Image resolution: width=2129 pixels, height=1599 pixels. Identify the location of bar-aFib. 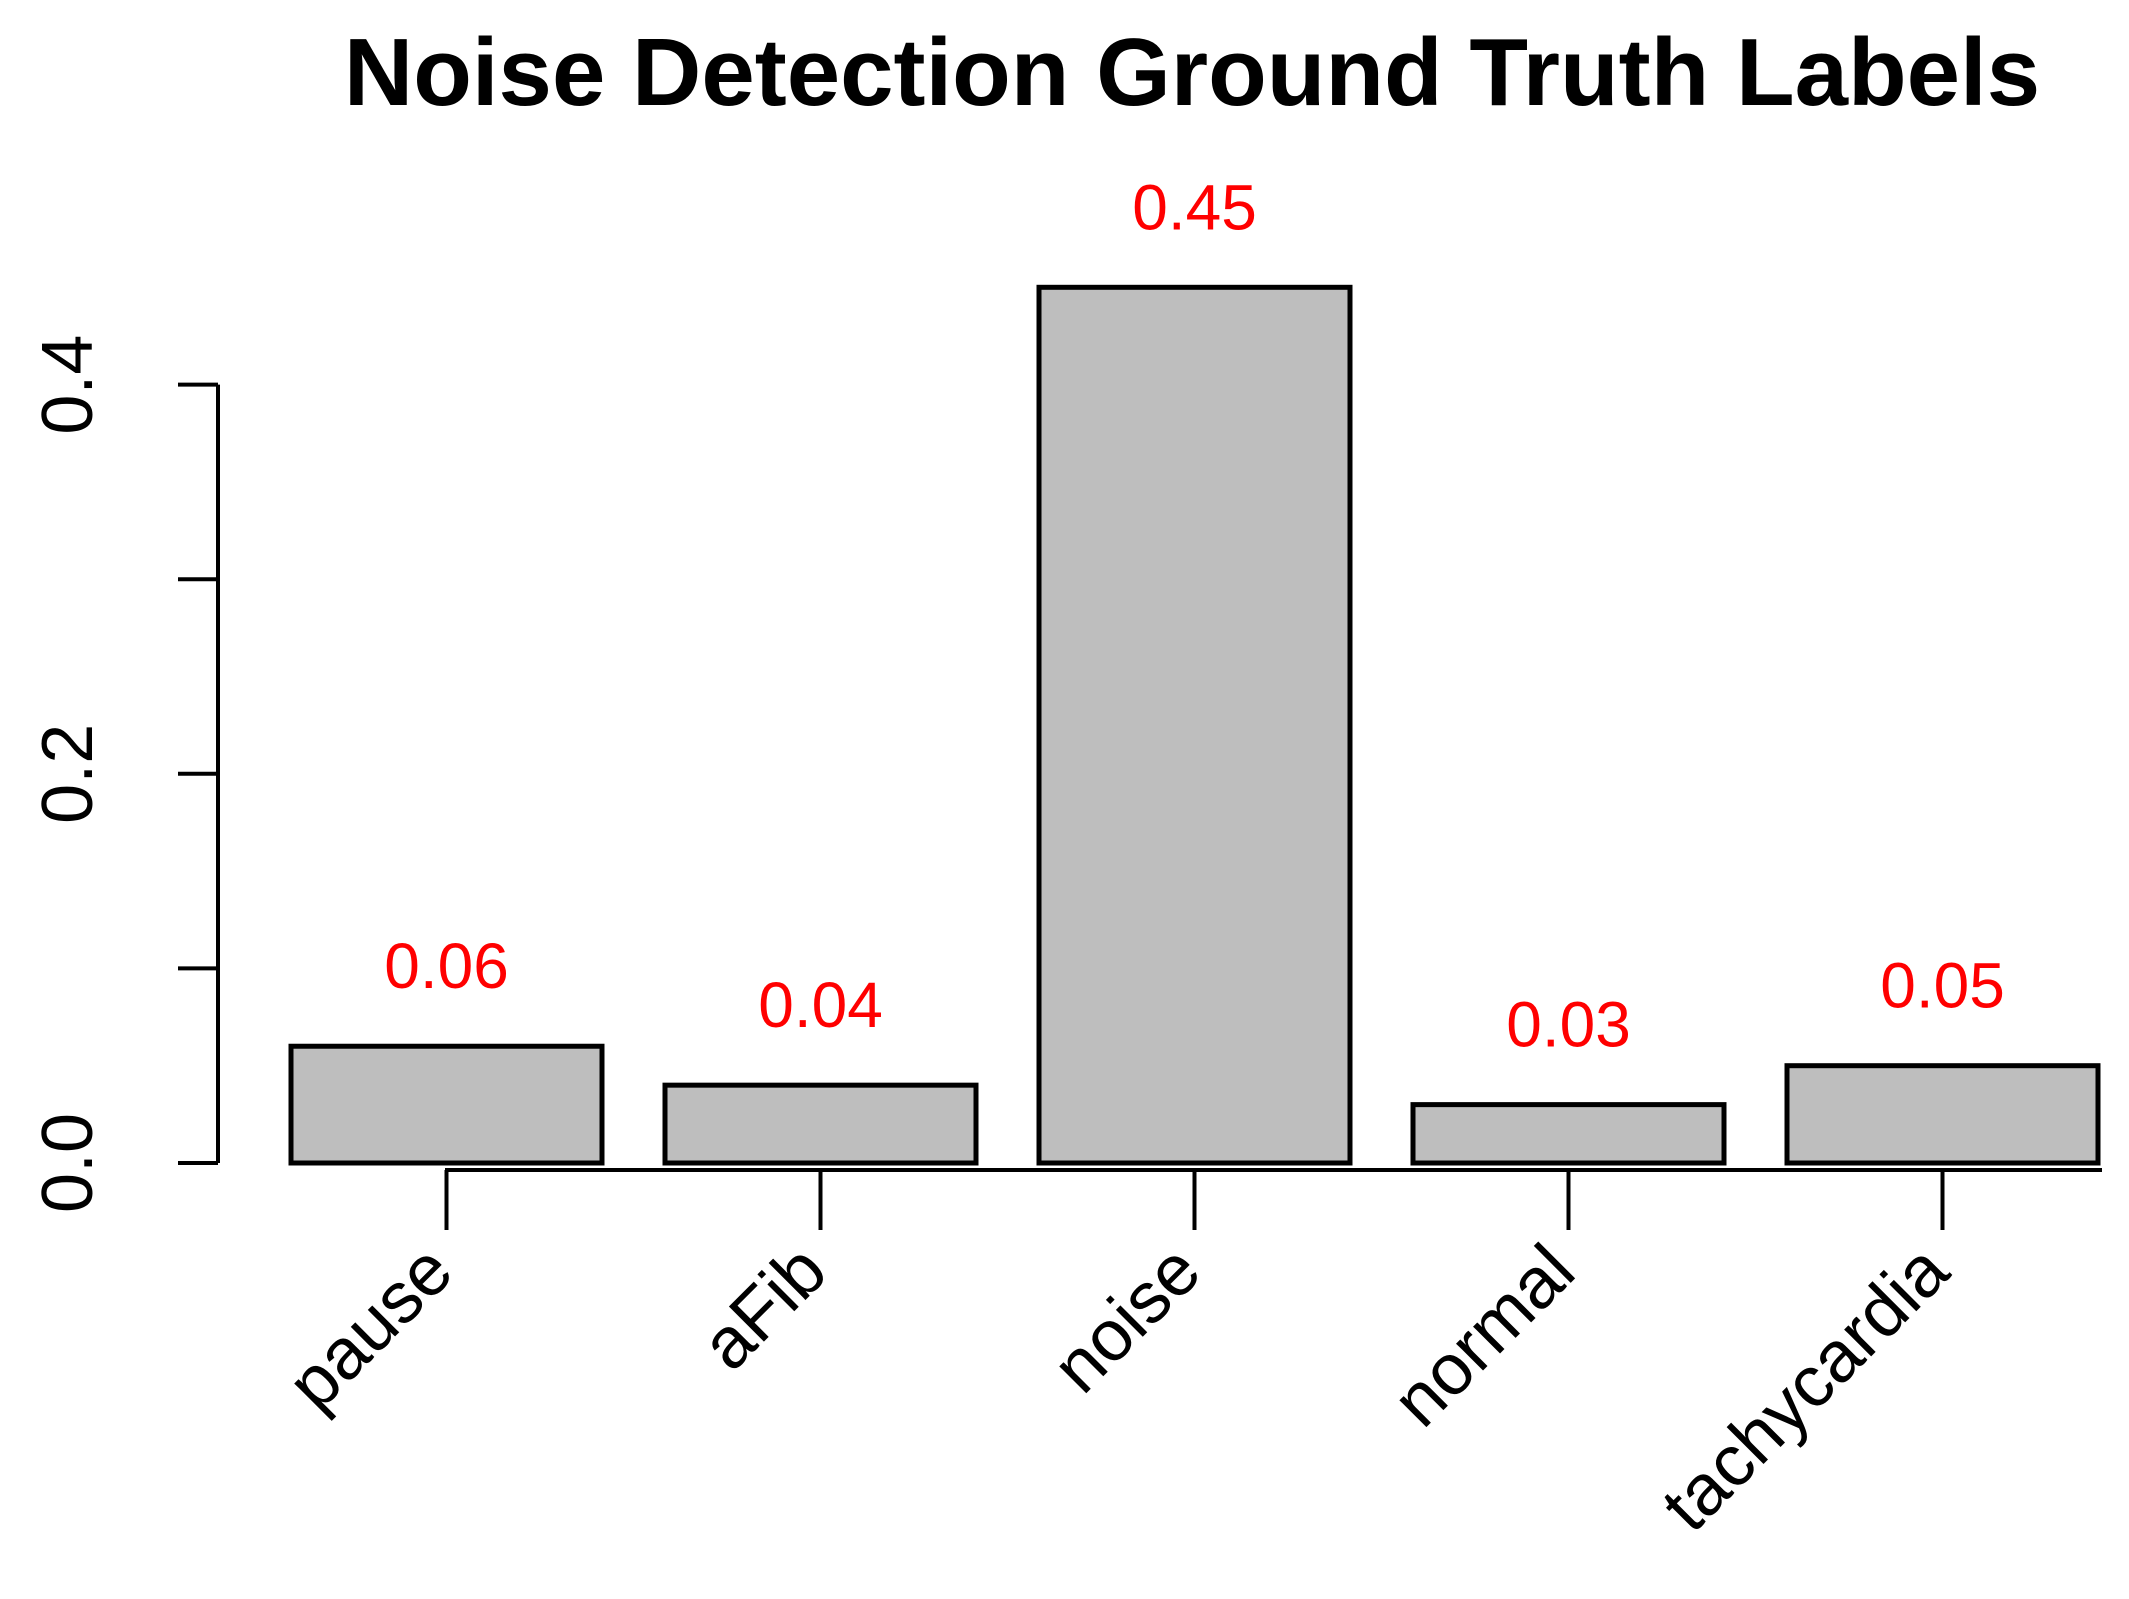
(820, 1124).